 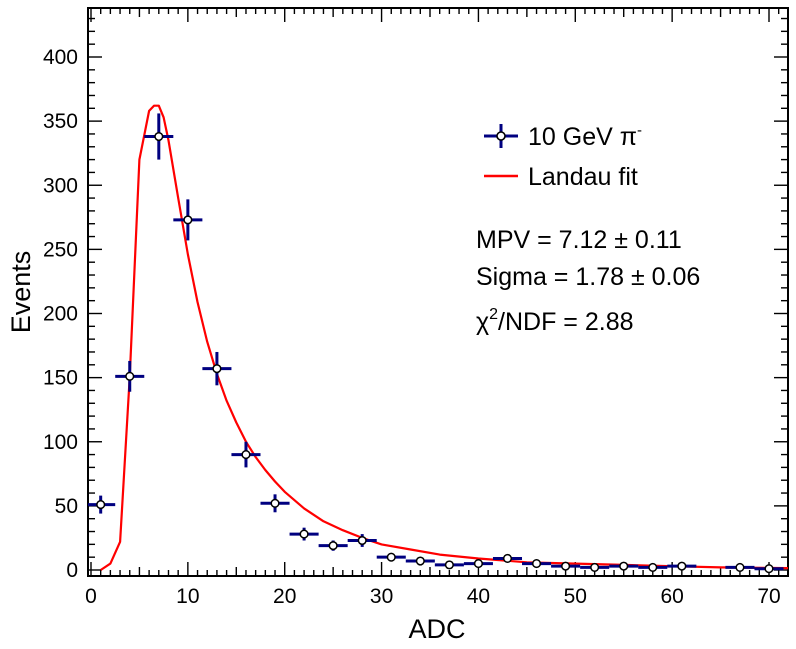 What do you see at coordinates (284, 596) in the screenshot?
I see `x-tick-label: 20` at bounding box center [284, 596].